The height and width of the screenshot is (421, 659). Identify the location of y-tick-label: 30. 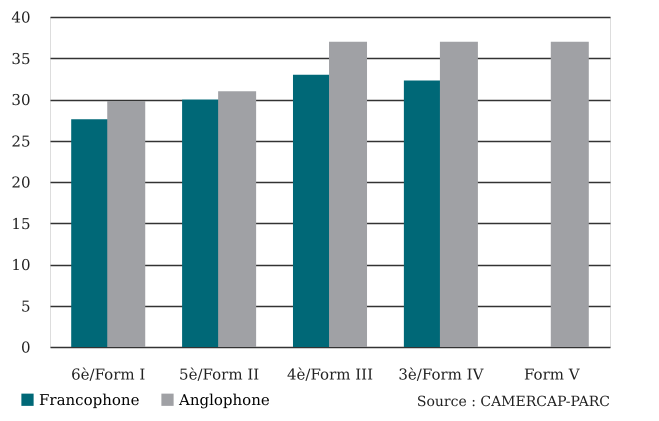
(20, 100).